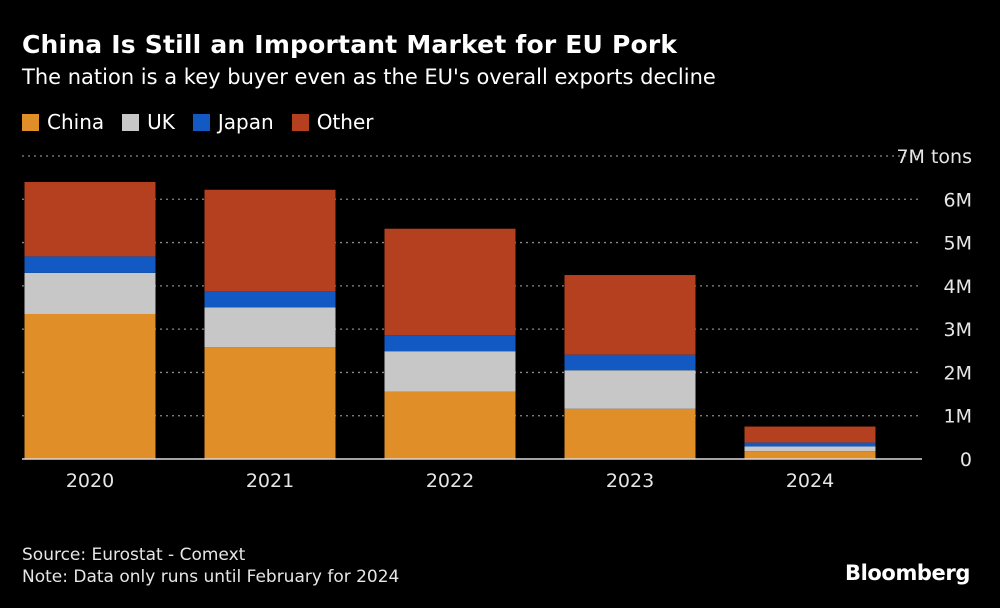 The width and height of the screenshot is (1000, 608). I want to click on bloomberg-logo: Bloomberg, so click(907, 573).